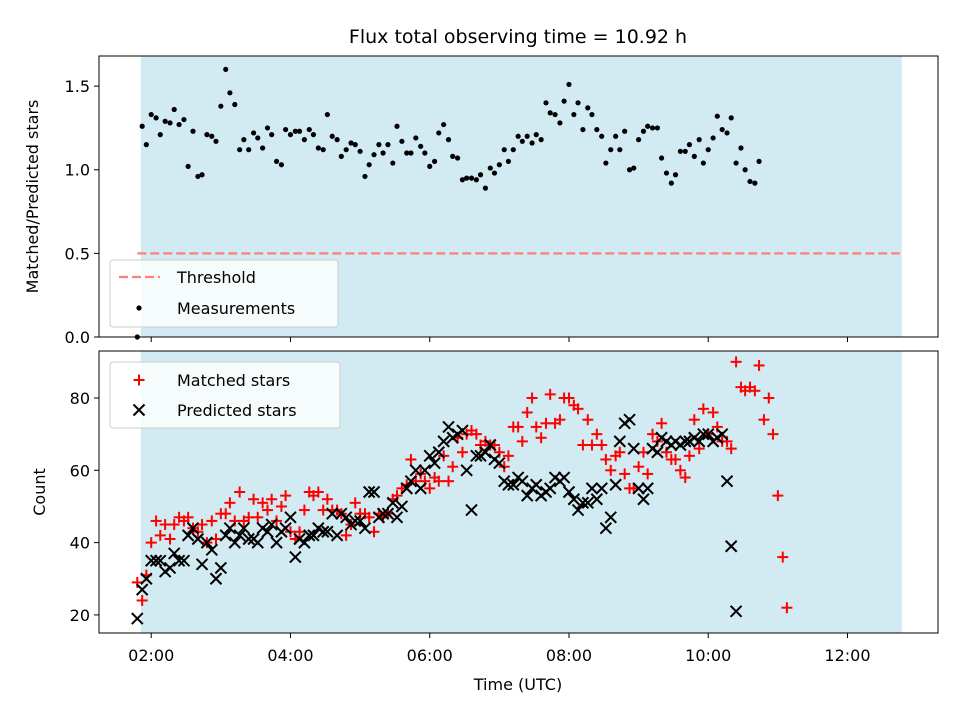 The height and width of the screenshot is (720, 960). I want to click on bottom-legend-box, so click(225, 395).